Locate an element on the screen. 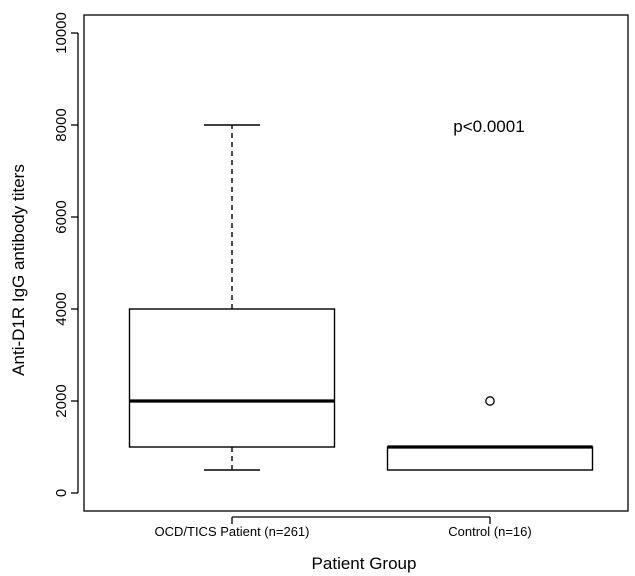 This screenshot has width=635, height=576. p-value-annotation: p<0.0001 is located at coordinates (488, 126).